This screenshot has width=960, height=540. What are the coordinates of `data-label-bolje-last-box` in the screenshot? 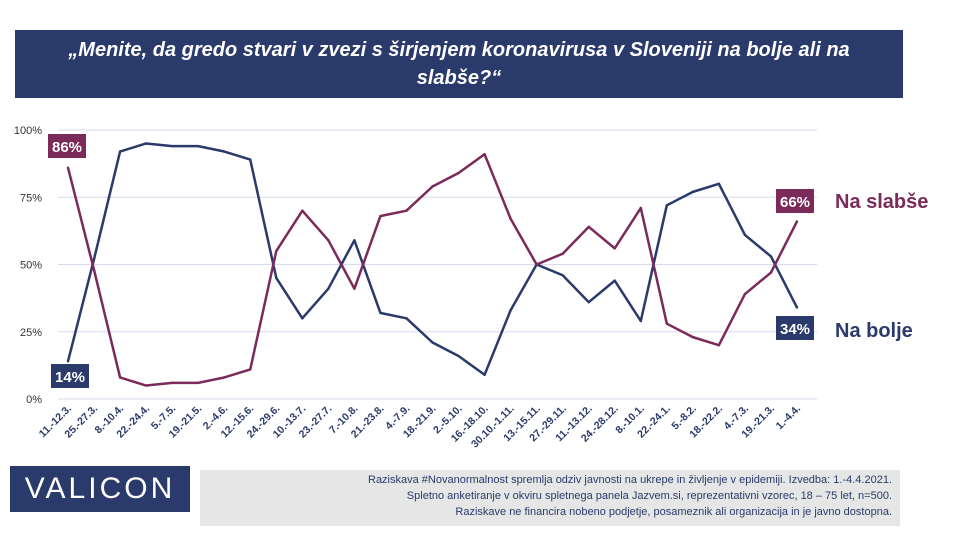 It's located at (795, 328).